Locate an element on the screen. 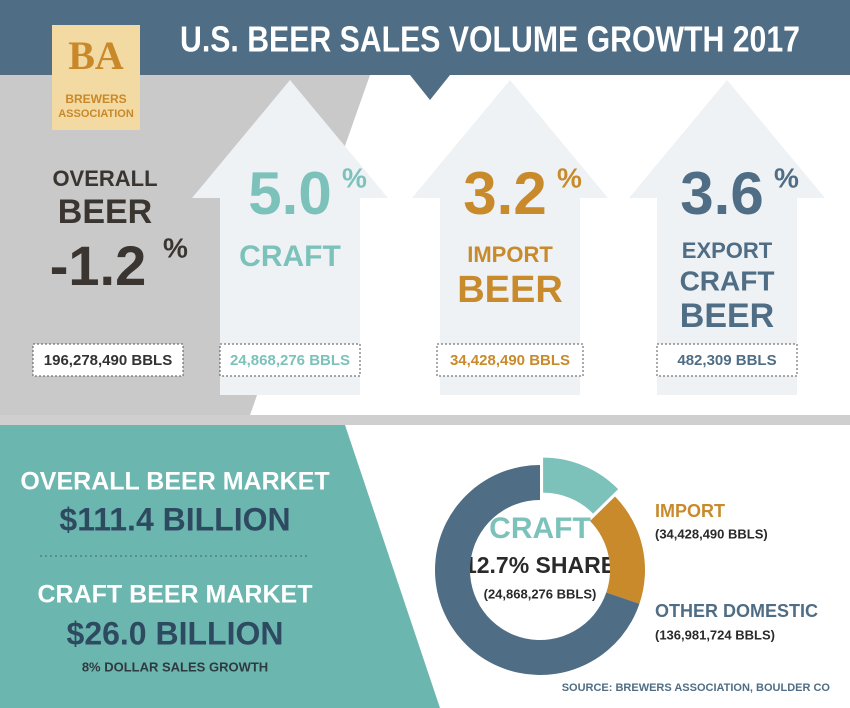 The height and width of the screenshot is (708, 850). logo-box is located at coordinates (96, 77).